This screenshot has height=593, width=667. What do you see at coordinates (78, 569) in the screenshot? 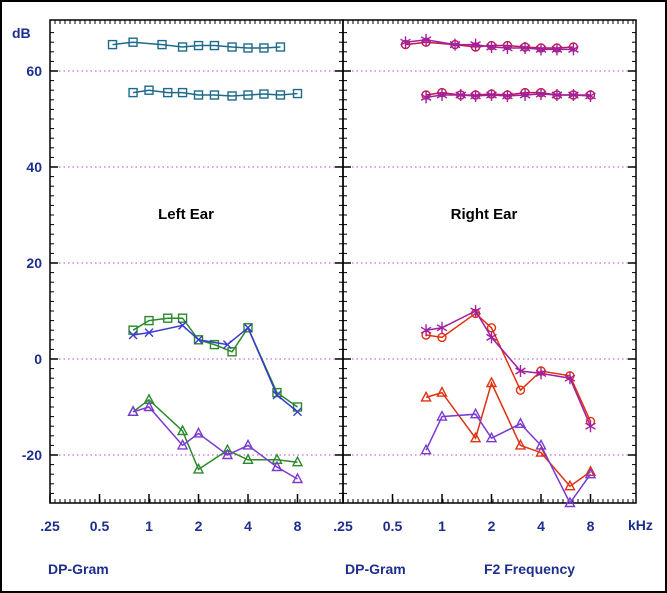
I see `footer-left-label: DP-Gram` at bounding box center [78, 569].